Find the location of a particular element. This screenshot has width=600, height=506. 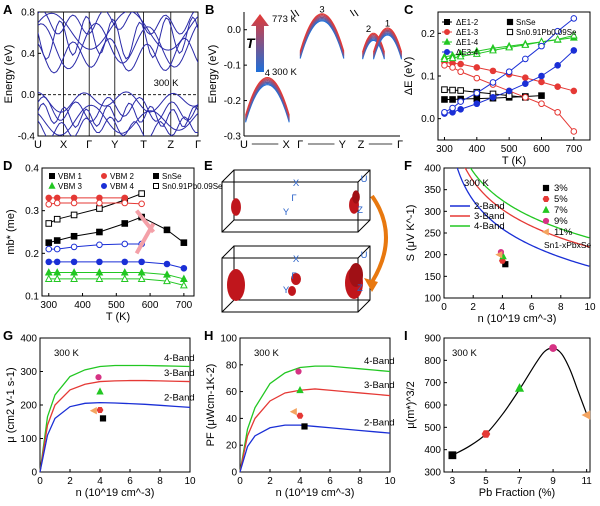

y-tick-label: 300 is located at coordinates (432, 473).